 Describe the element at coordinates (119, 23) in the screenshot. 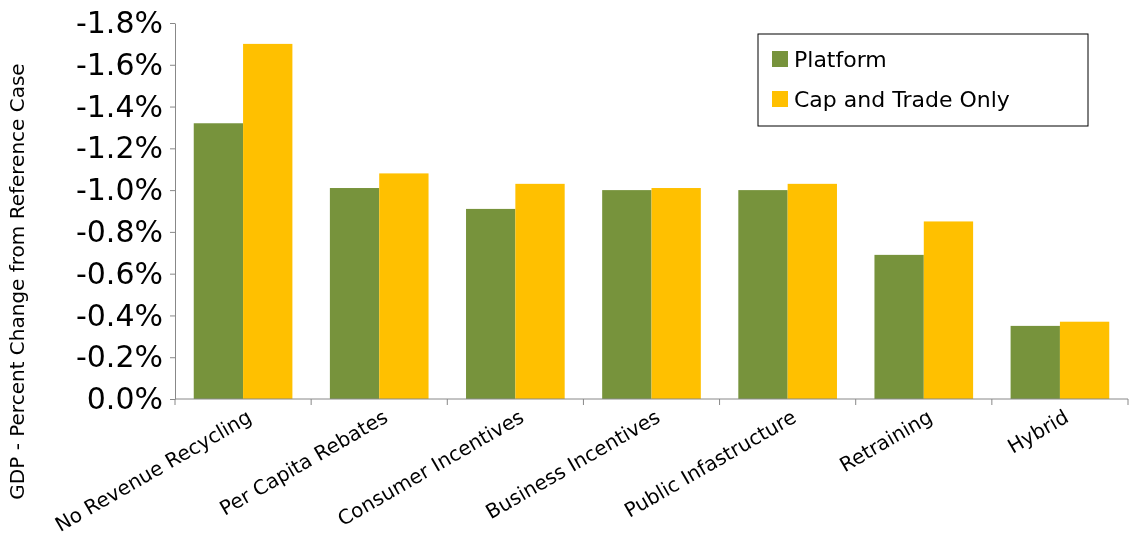

I see `y-tick-label: -1.8%` at that location.